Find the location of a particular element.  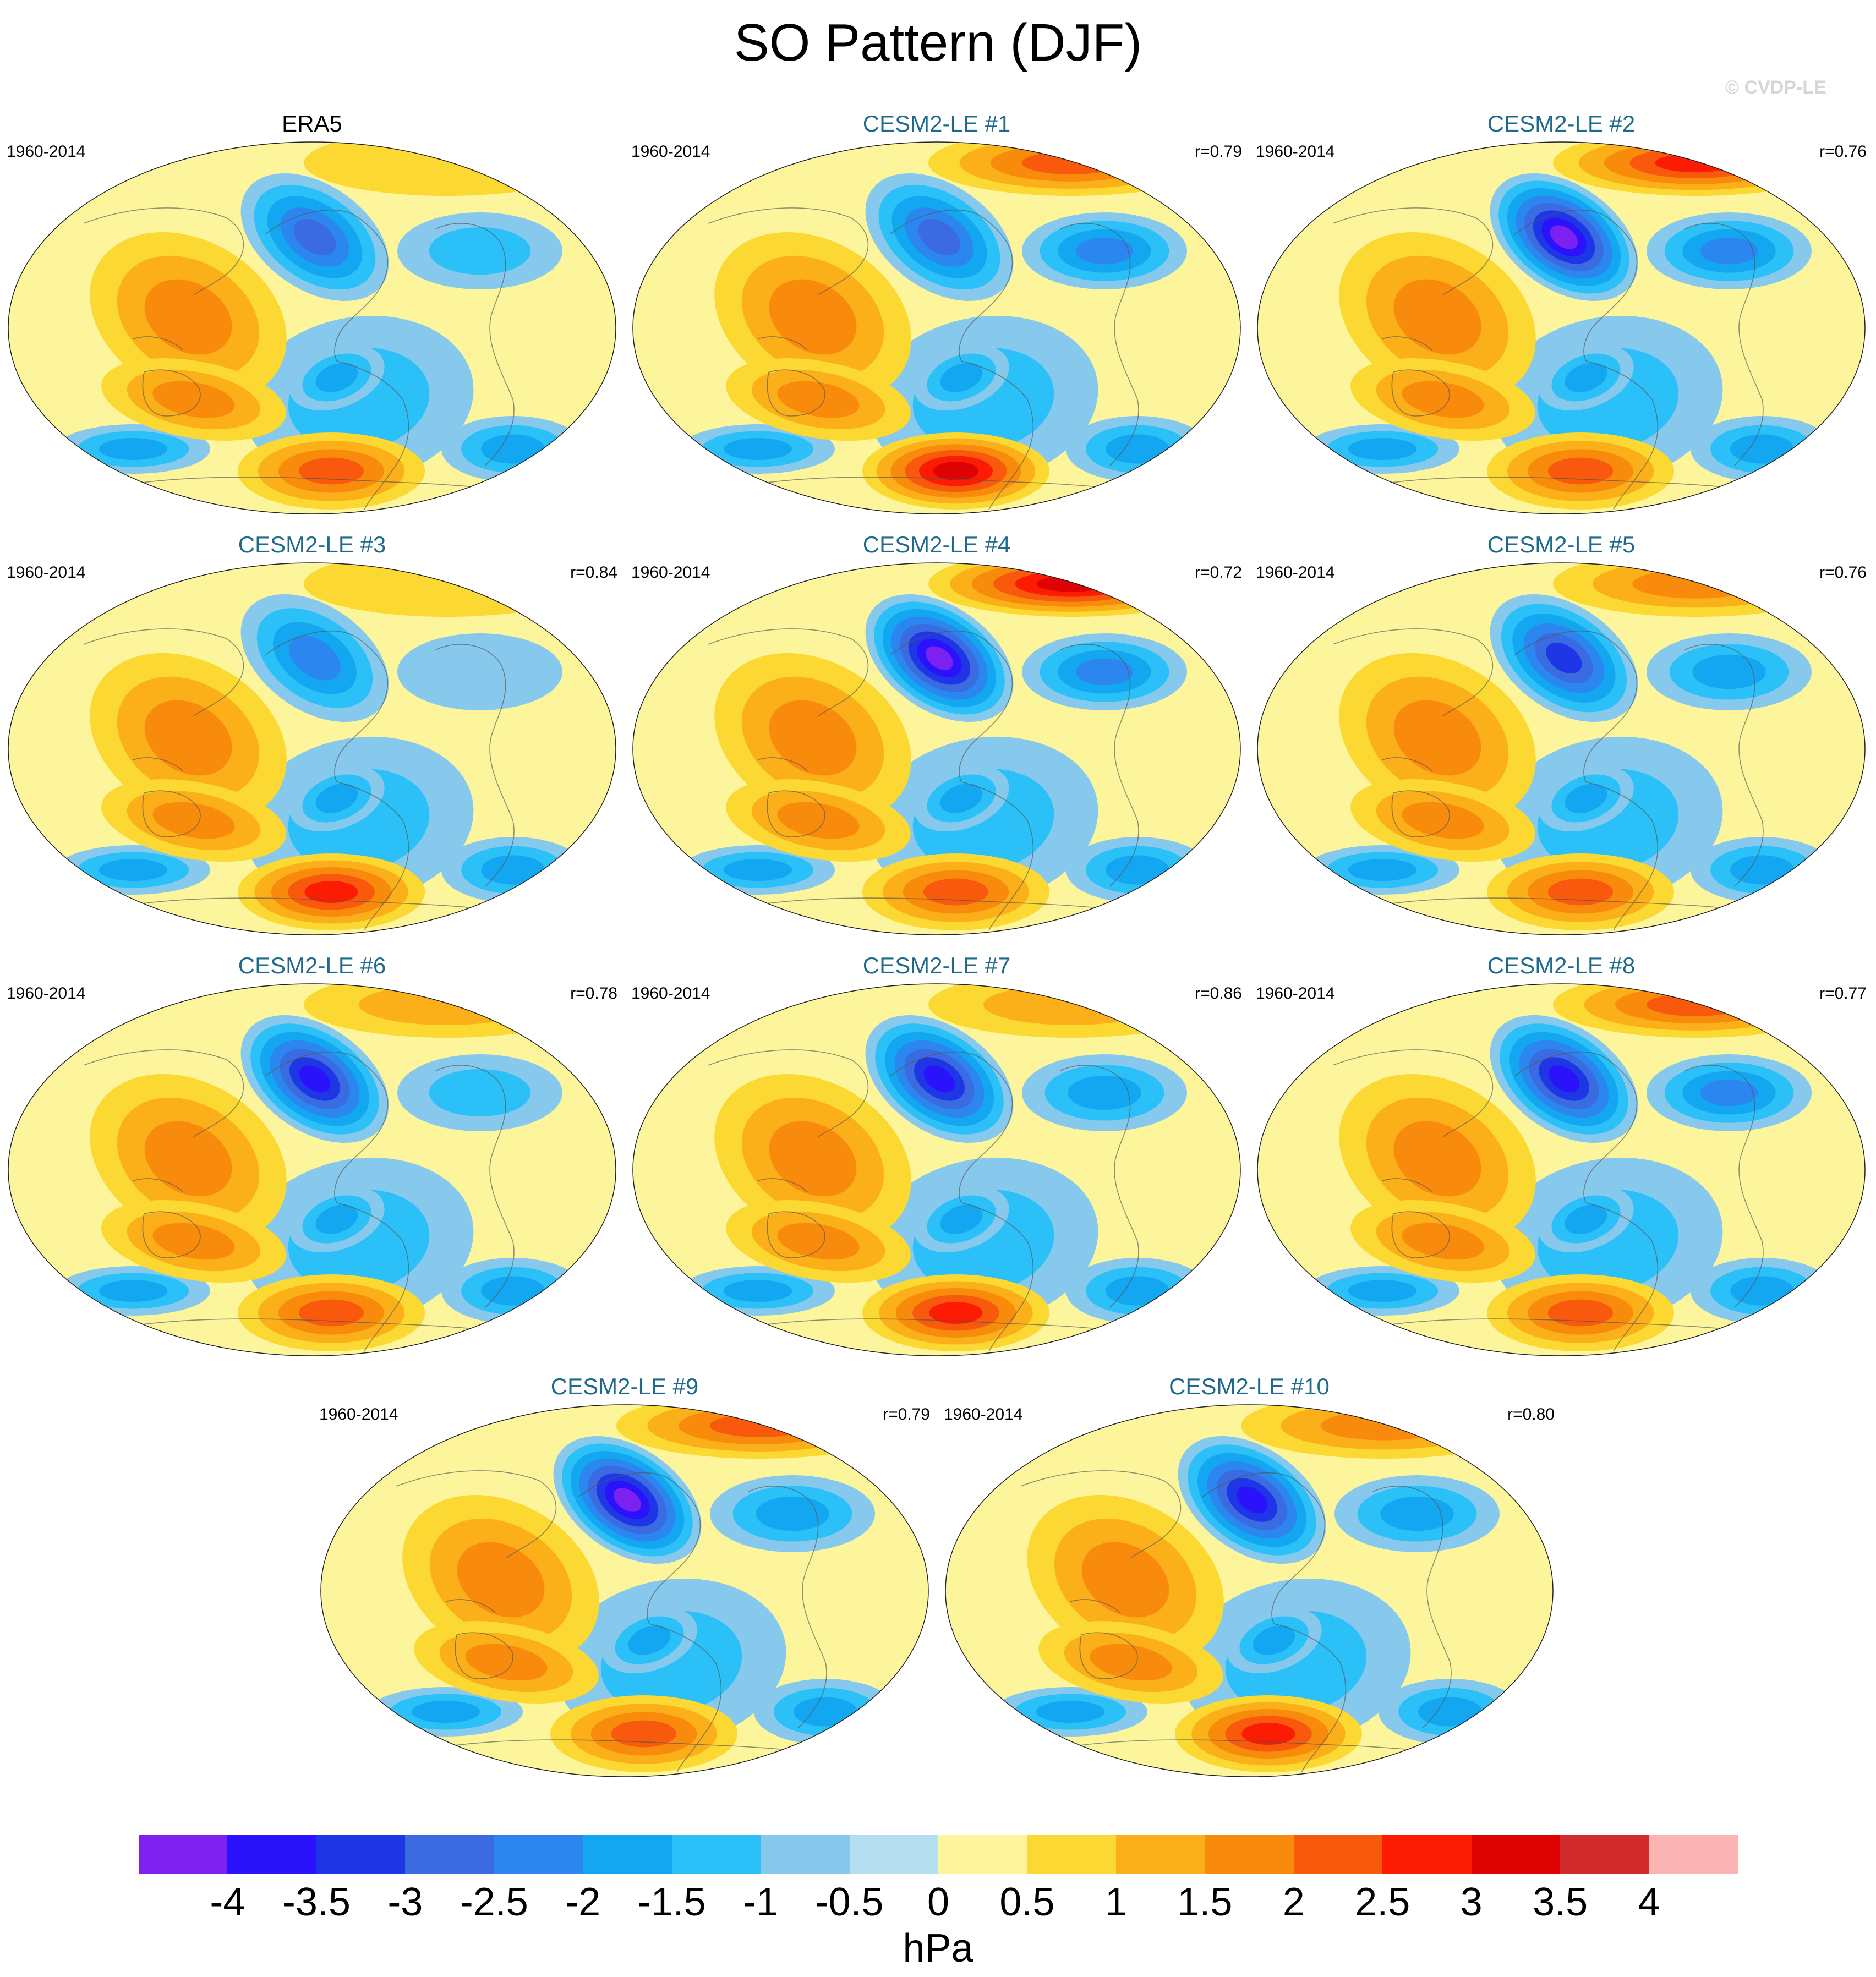

panel-title: ERA5 is located at coordinates (312, 123).